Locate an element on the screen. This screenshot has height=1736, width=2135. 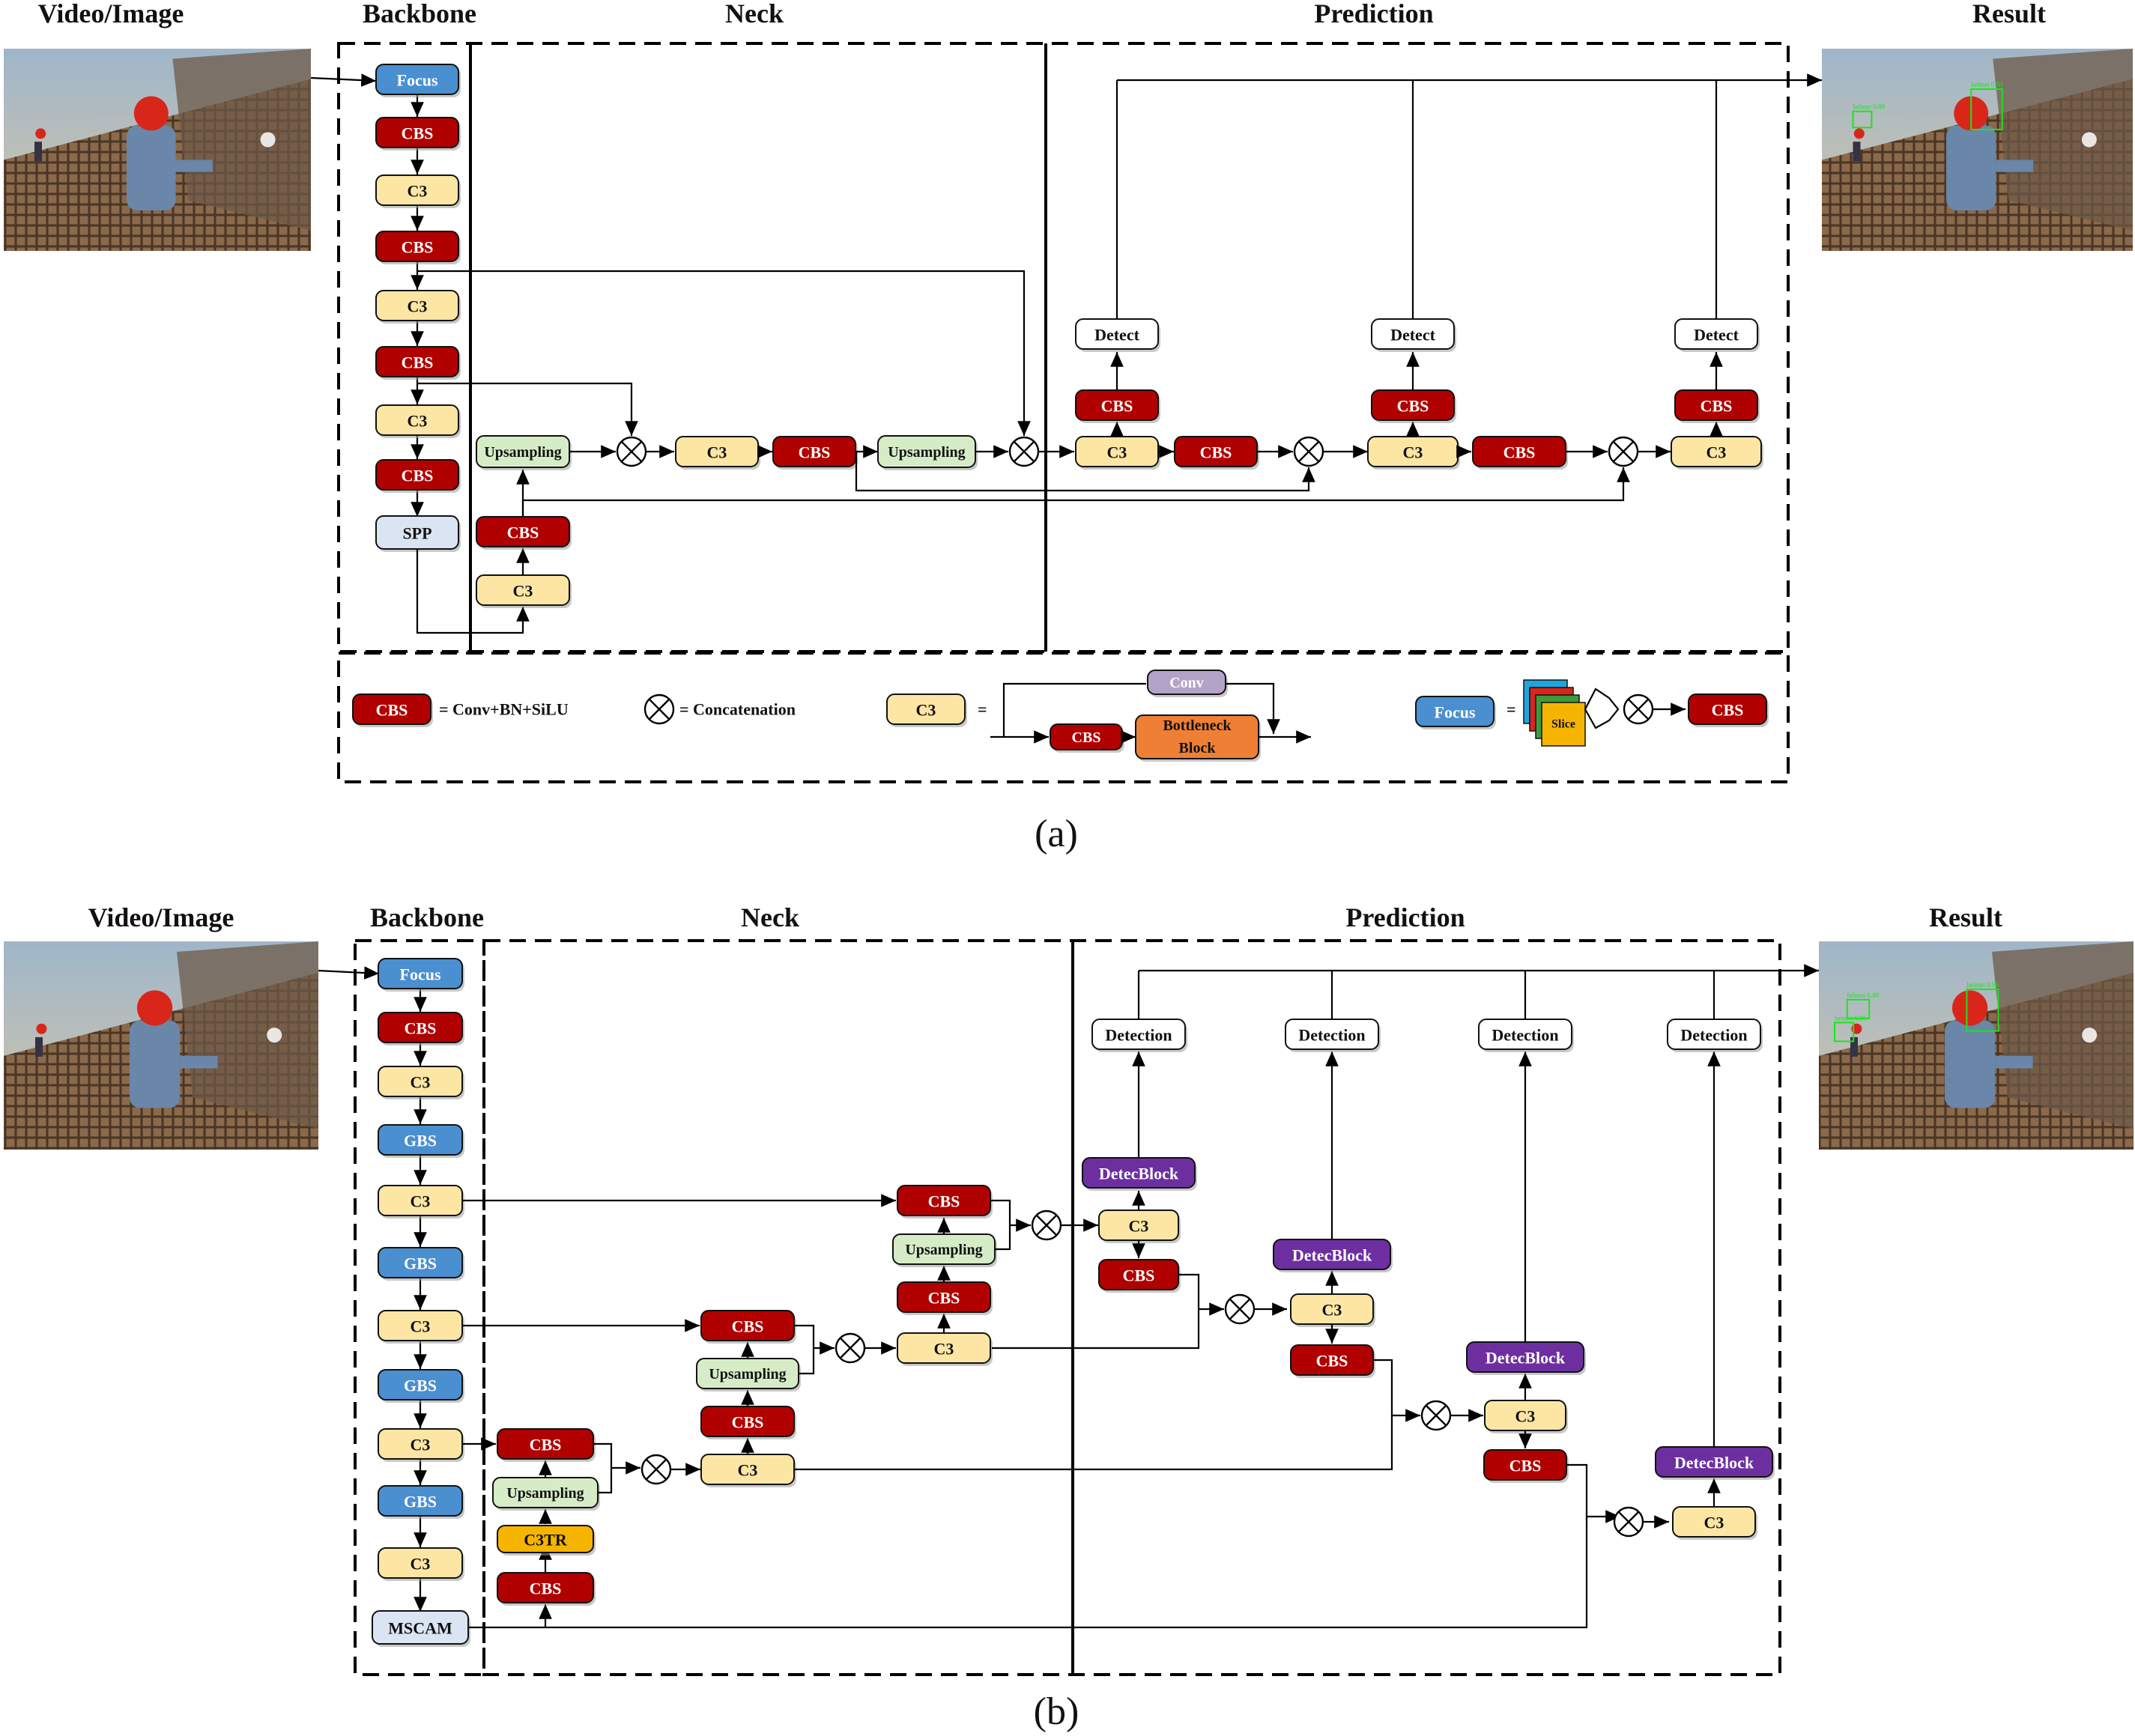
legend-conv-box is located at coordinates (1186, 682).